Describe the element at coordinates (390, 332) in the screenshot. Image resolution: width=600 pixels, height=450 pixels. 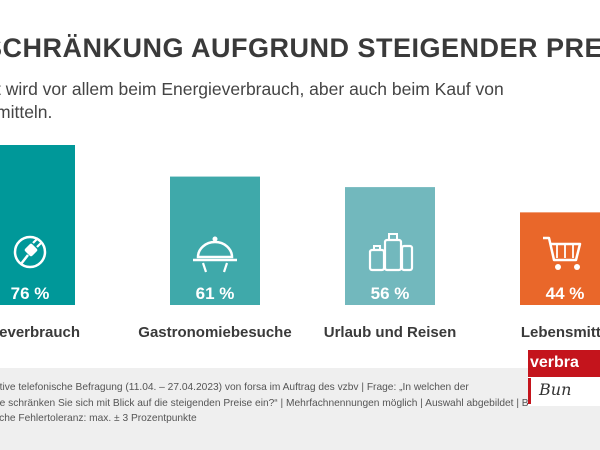
I see `category-label: Urlaub und Reisen` at that location.